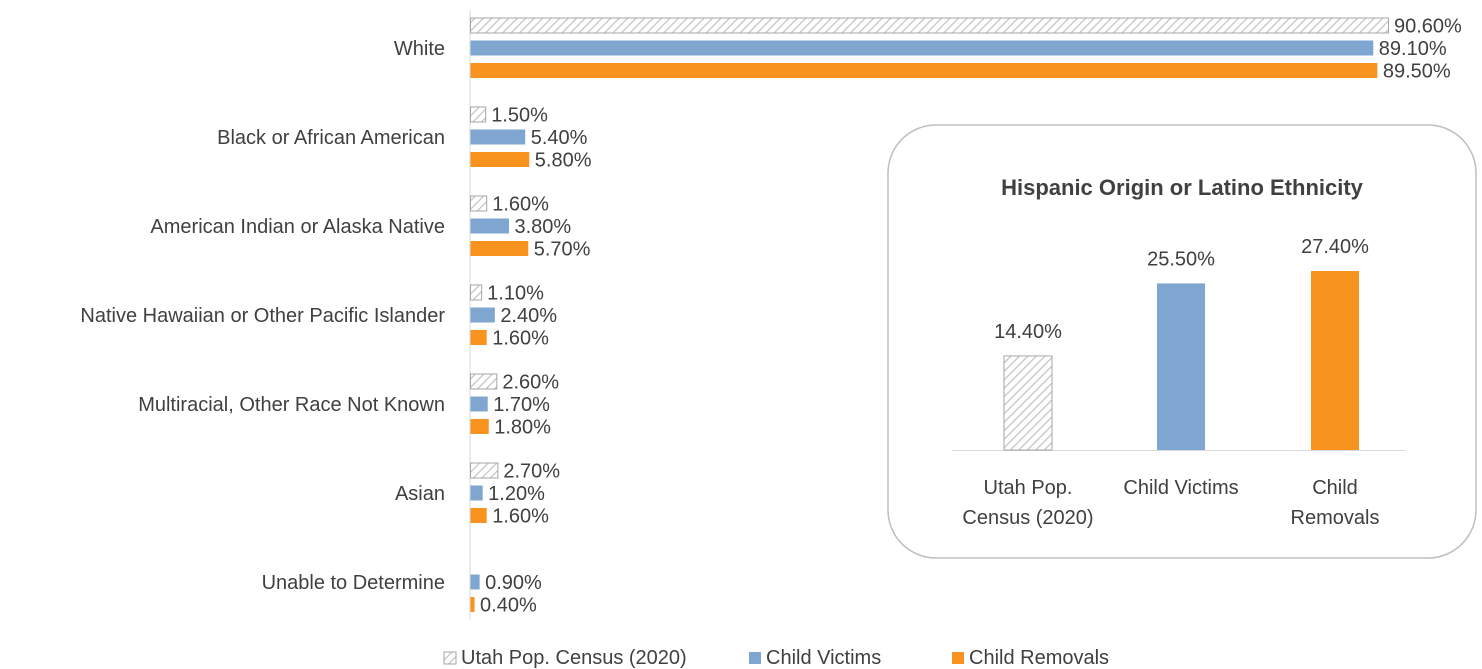 Image resolution: width=1482 pixels, height=669 pixels. I want to click on legend-label-child-removals: Child Removals, so click(1039, 658).